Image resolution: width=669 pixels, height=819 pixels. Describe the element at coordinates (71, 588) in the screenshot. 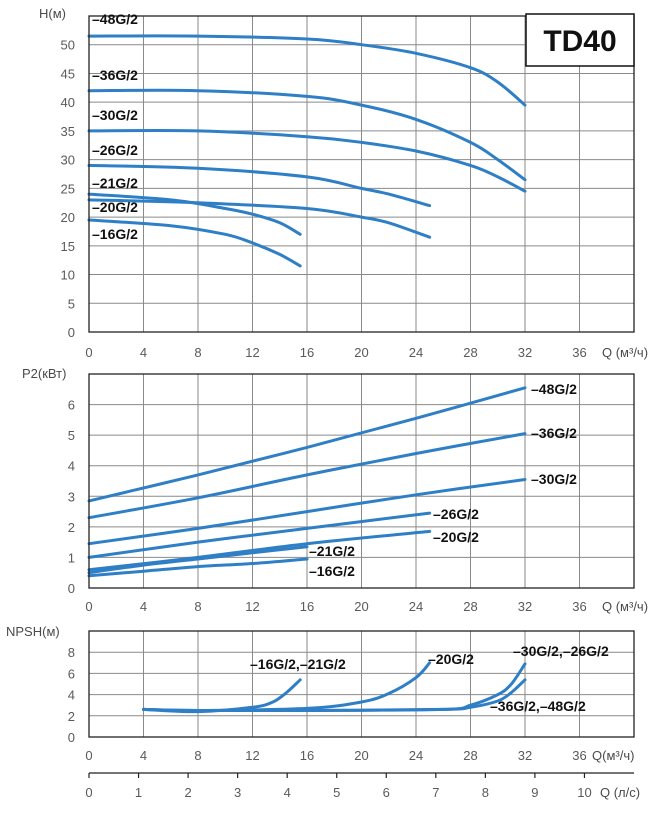

I see `power-y-tick-label: 0` at that location.